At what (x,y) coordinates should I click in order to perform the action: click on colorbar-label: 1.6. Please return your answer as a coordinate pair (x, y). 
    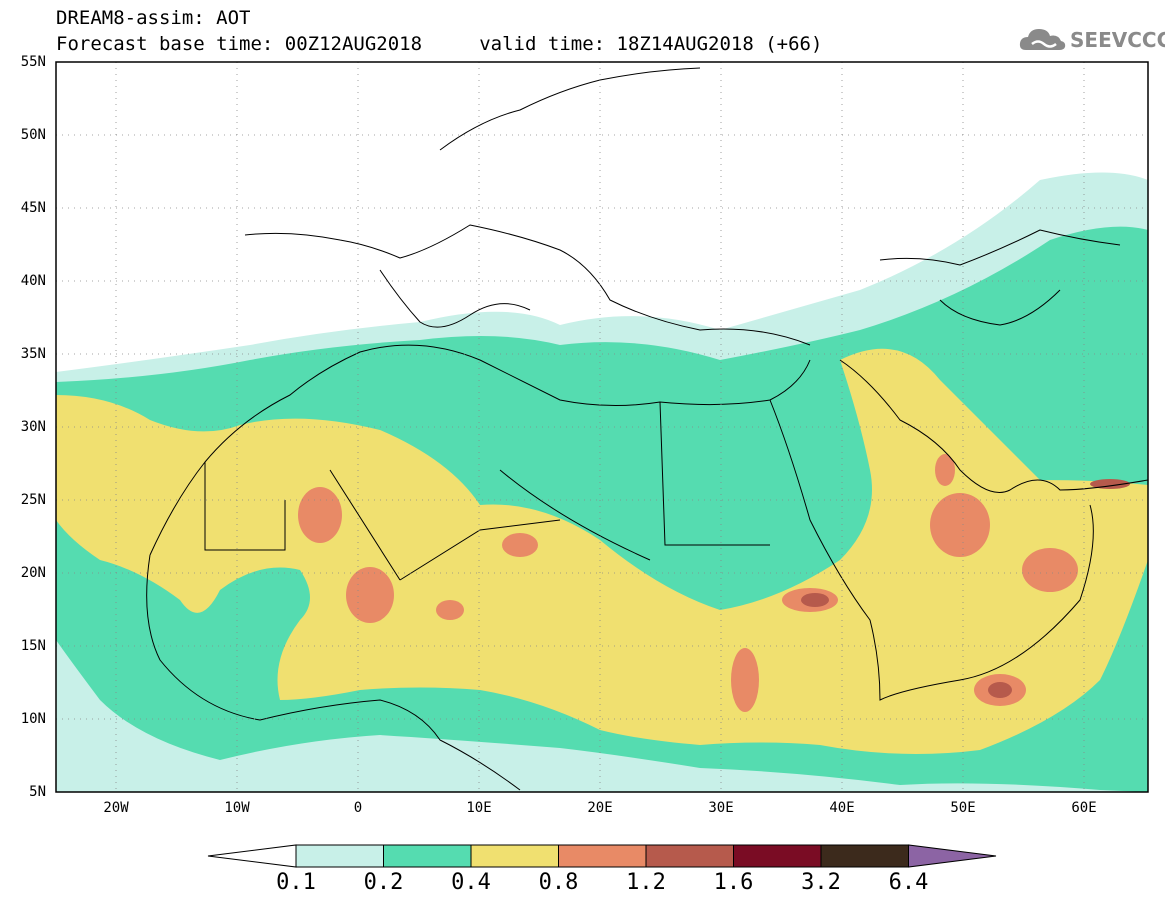
    Looking at the image, I should click on (733, 882).